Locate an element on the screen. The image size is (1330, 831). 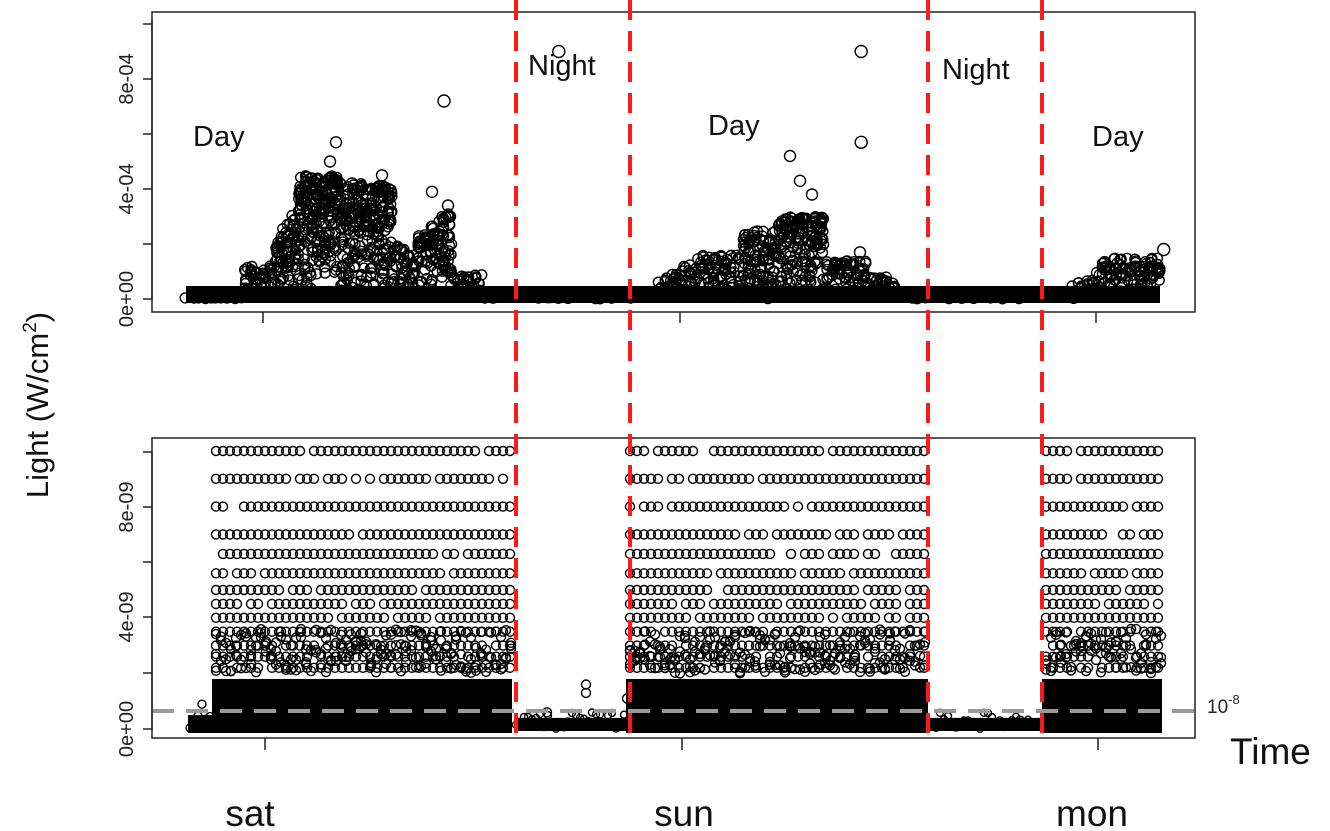
annotation-night-2: Night is located at coordinates (976, 70).